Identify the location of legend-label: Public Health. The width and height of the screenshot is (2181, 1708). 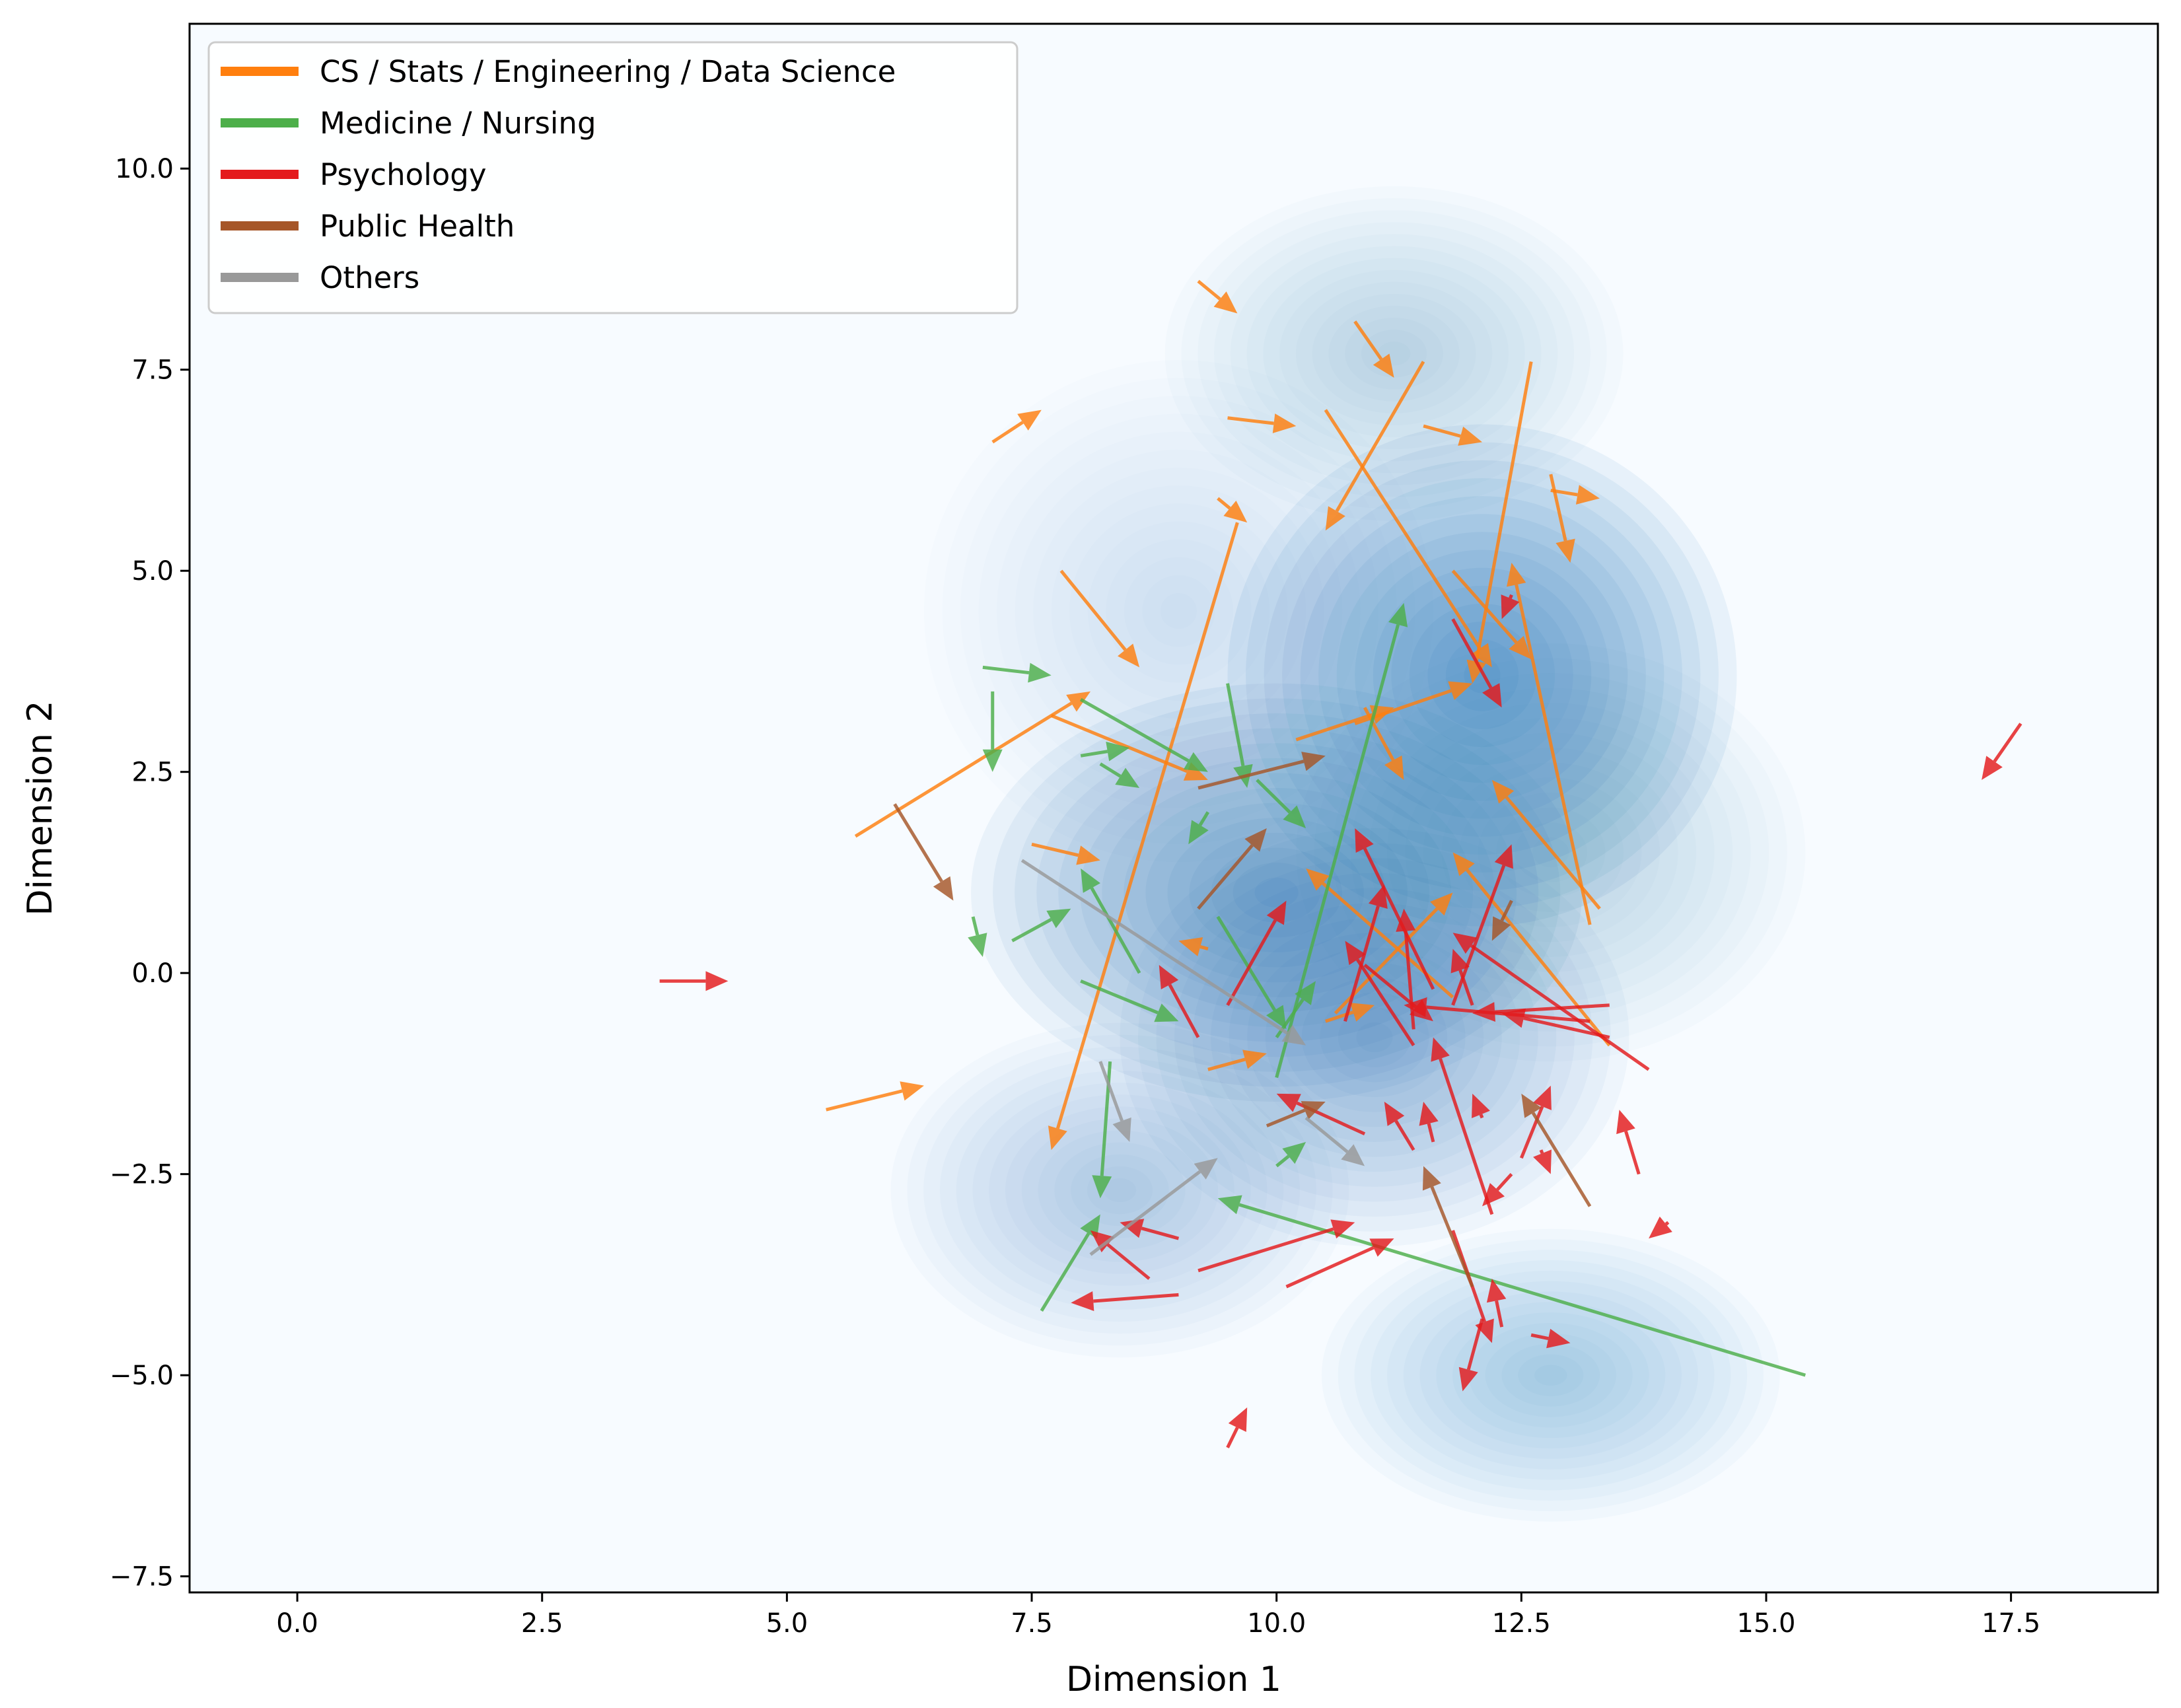
(418, 227).